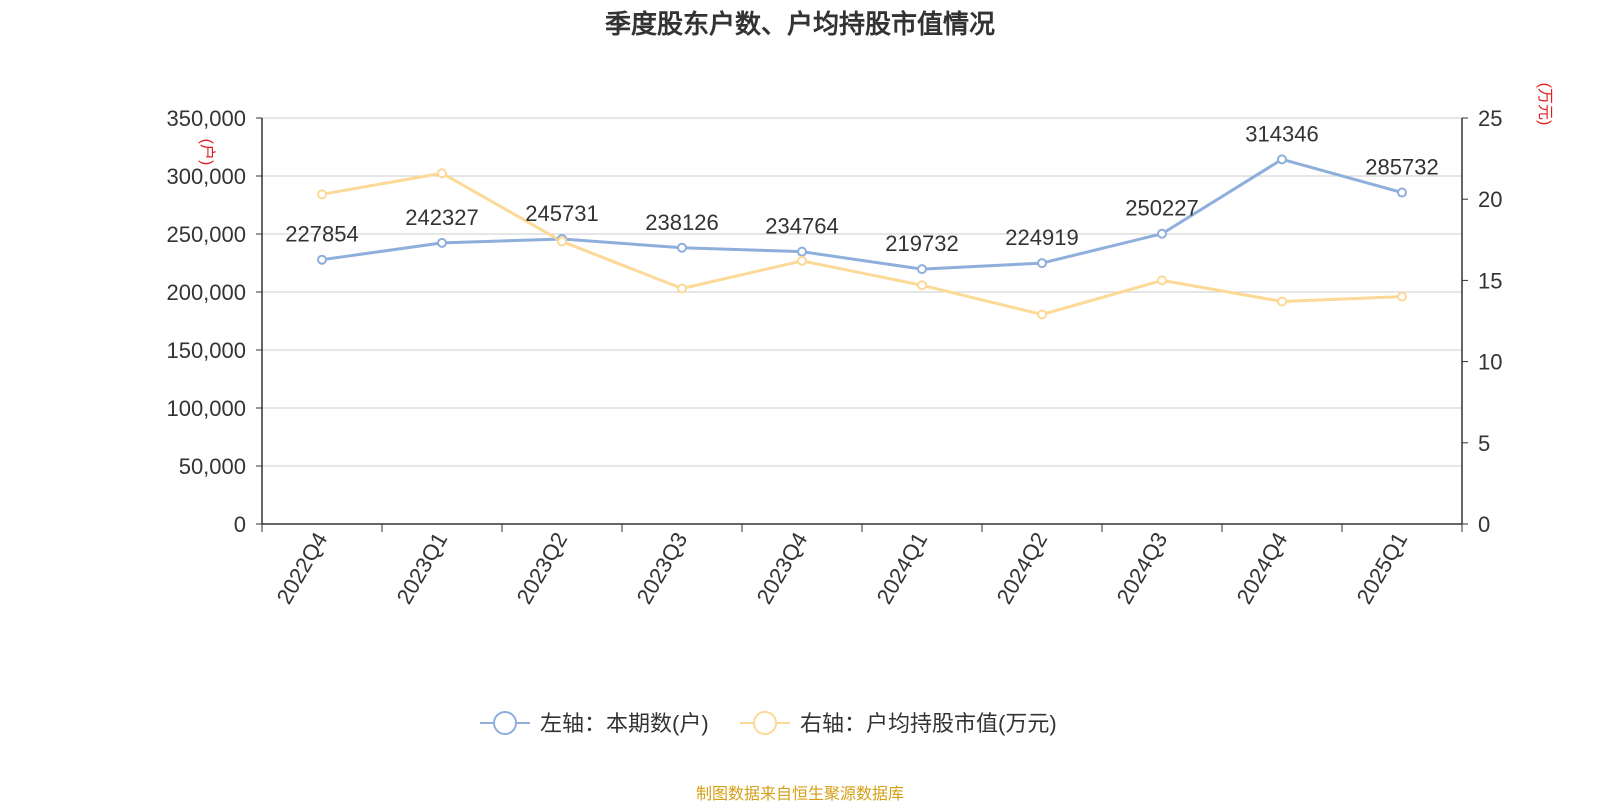 The height and width of the screenshot is (804, 1600). Describe the element at coordinates (321, 234) in the screenshot. I see `data-label: 227854` at that location.